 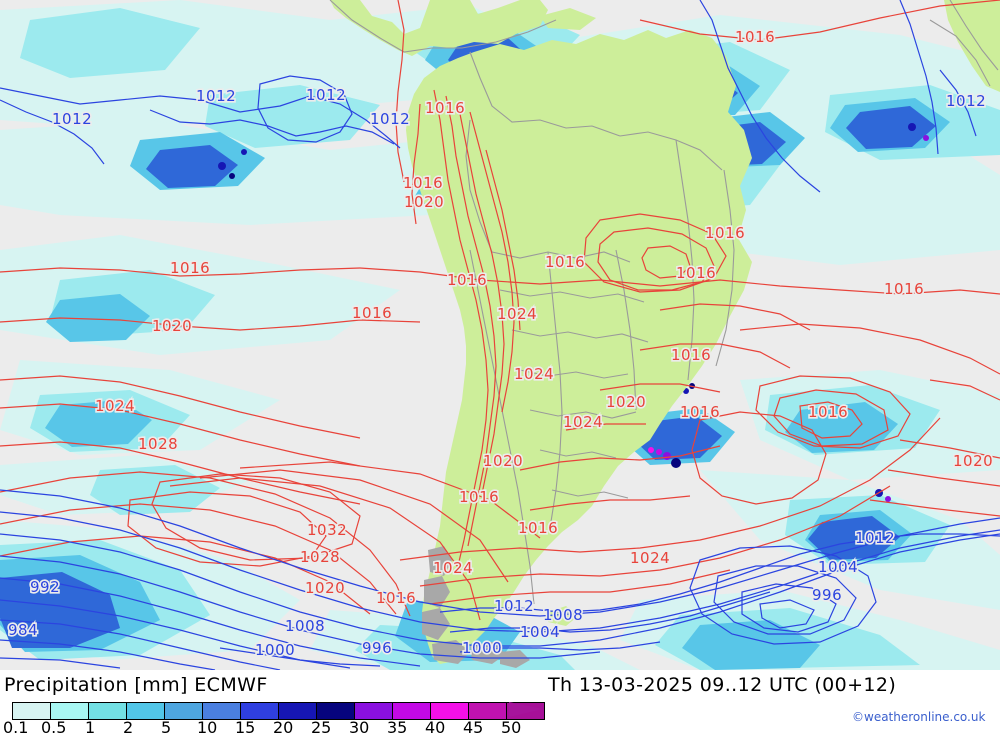 What do you see at coordinates (919, 717) in the screenshot?
I see `copyright-notice: ©weatheronline.co.uk` at bounding box center [919, 717].